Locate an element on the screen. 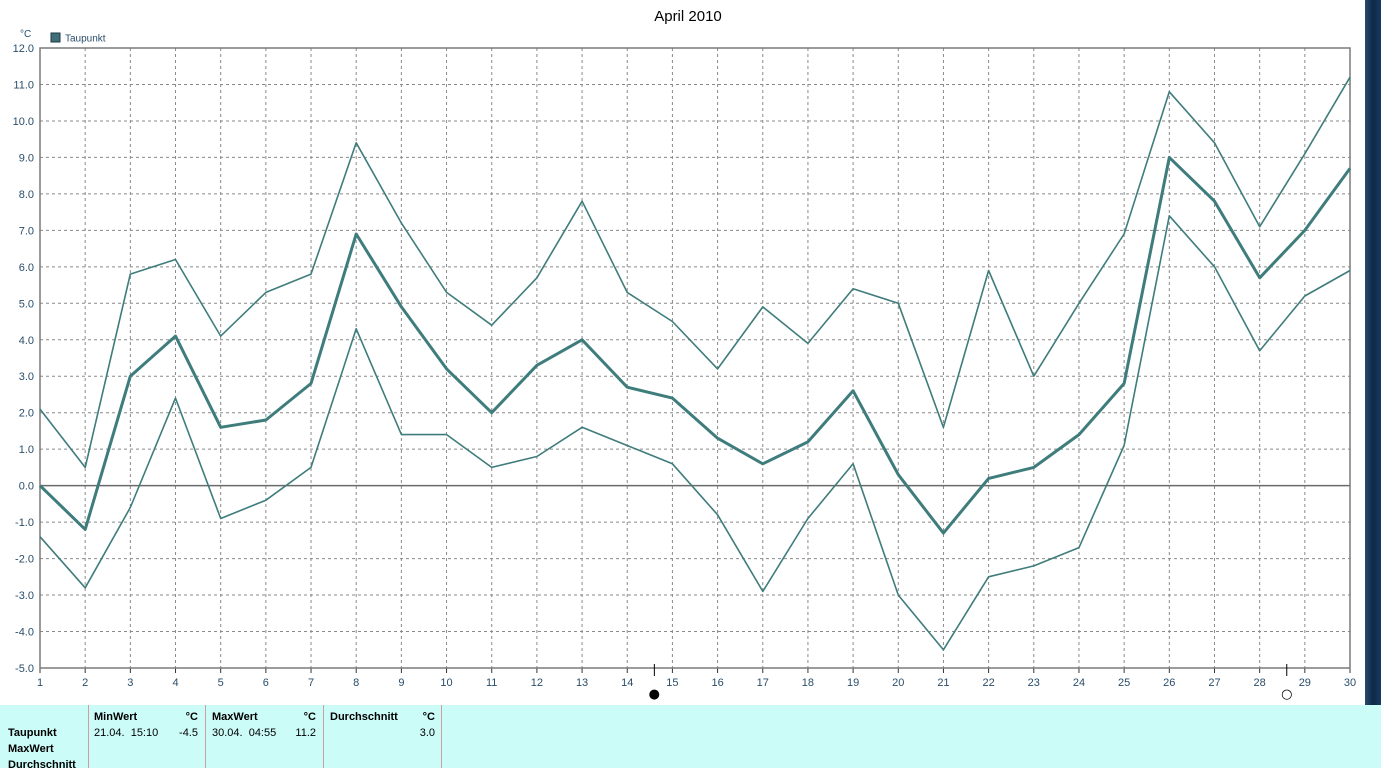 The height and width of the screenshot is (771, 1381). y-tick-label: 6.0 is located at coordinates (26, 268).